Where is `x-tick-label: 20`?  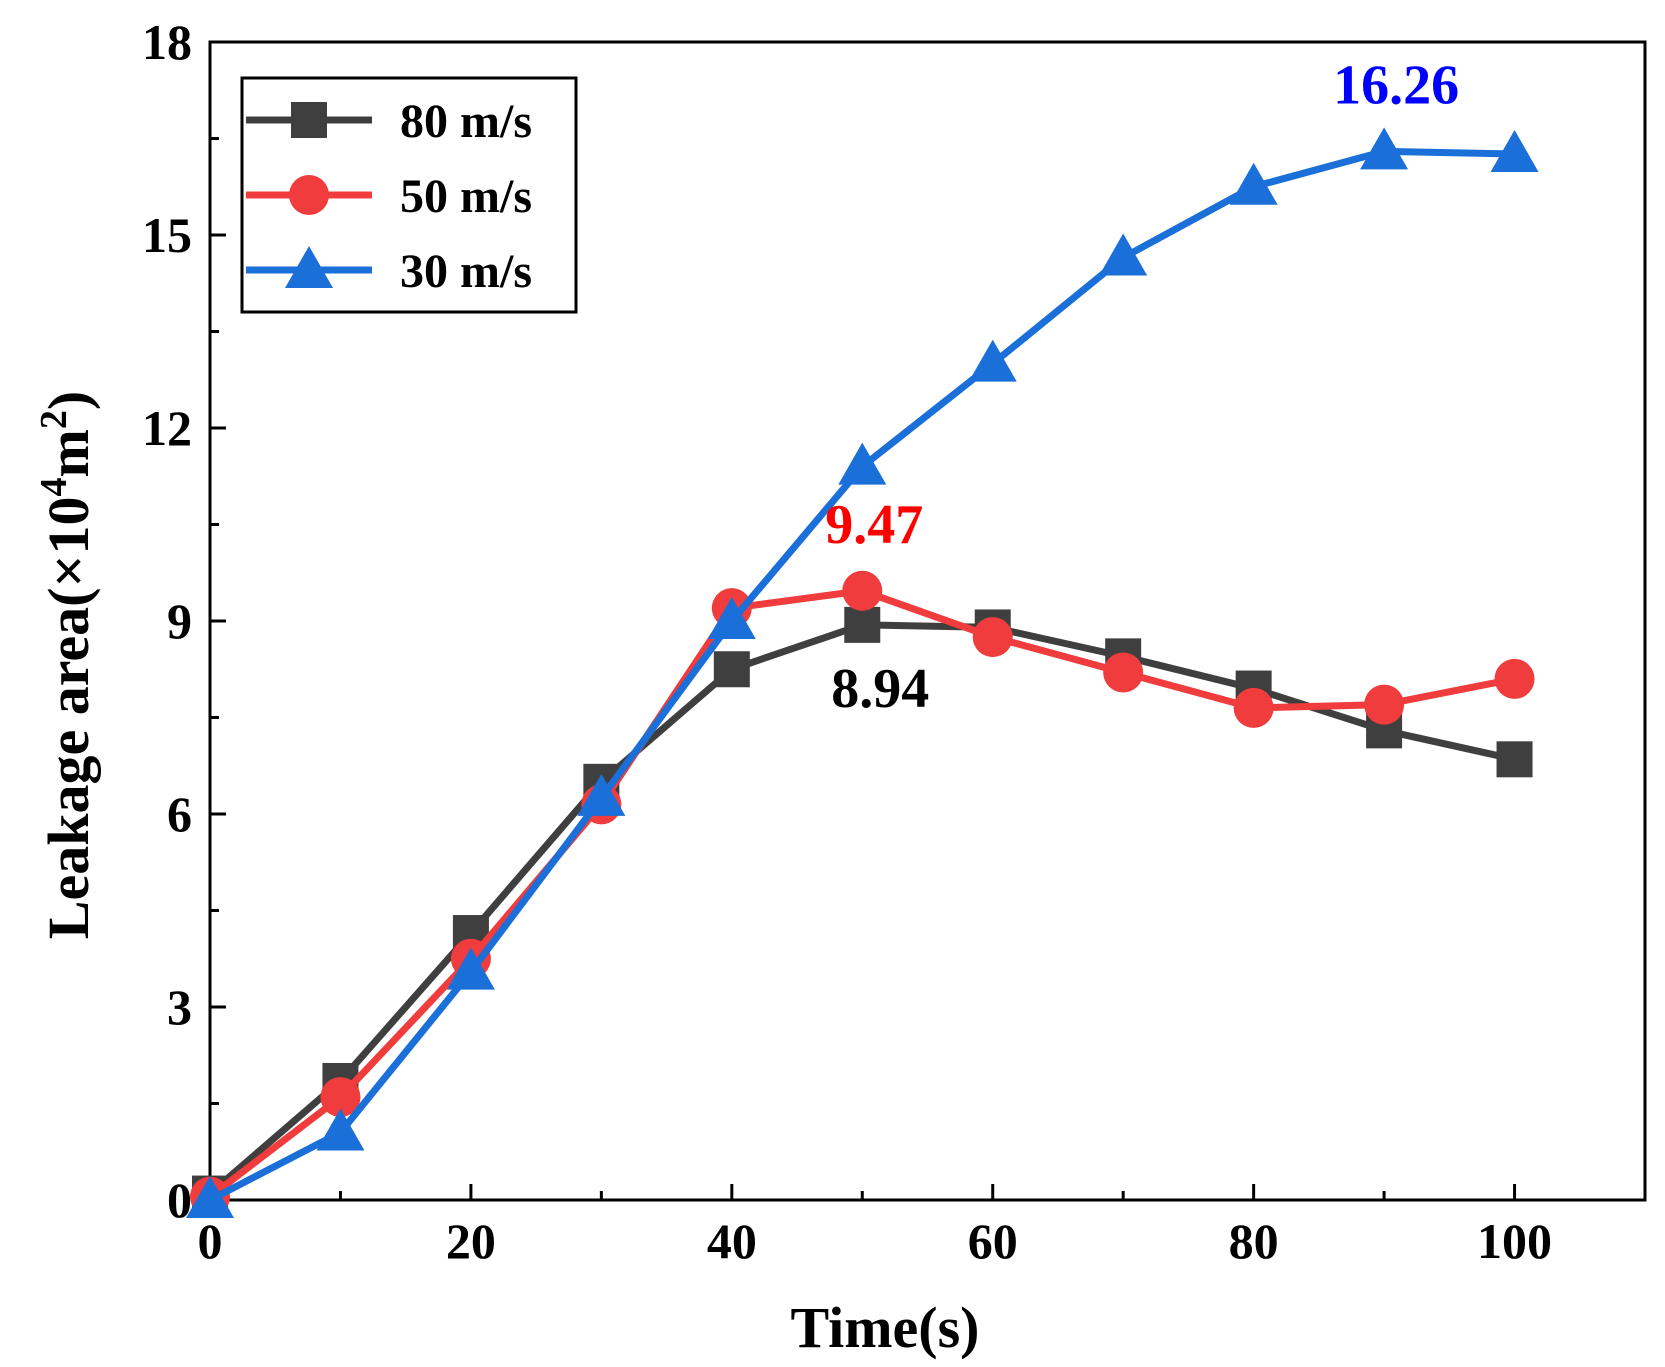
x-tick-label: 20 is located at coordinates (471, 1241).